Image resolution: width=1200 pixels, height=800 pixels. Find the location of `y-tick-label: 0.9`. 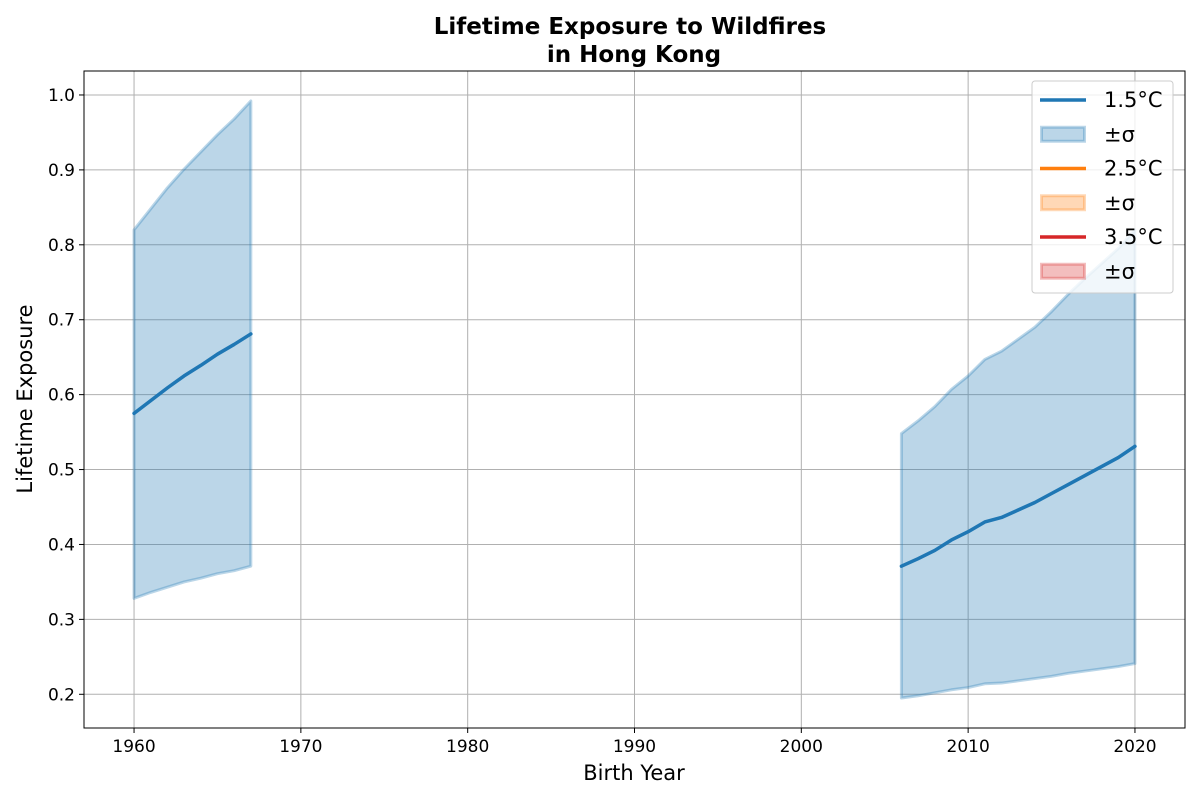

y-tick-label: 0.9 is located at coordinates (61, 171).